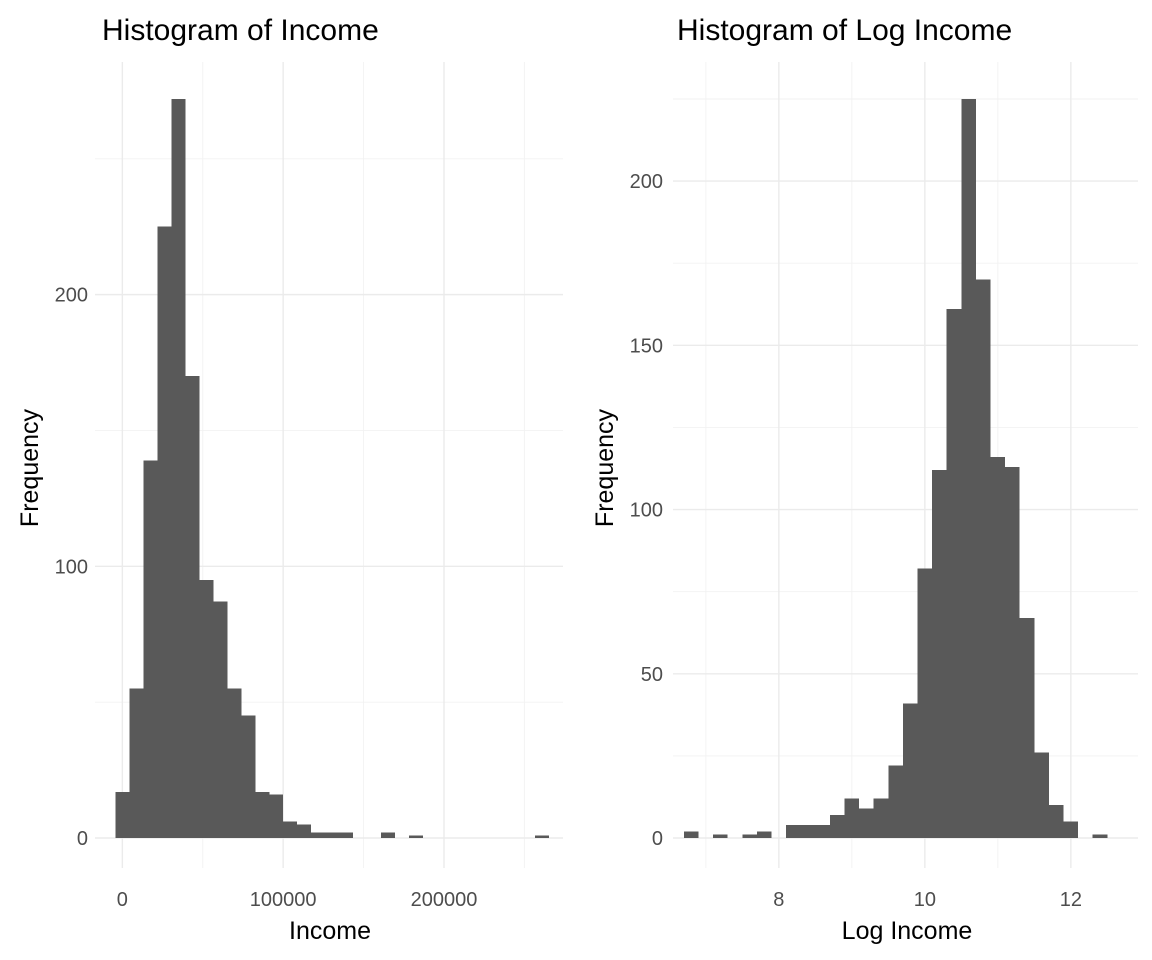 This screenshot has height=960, width=1152. I want to click on chart-title-income: Histogram of Income, so click(240, 30).